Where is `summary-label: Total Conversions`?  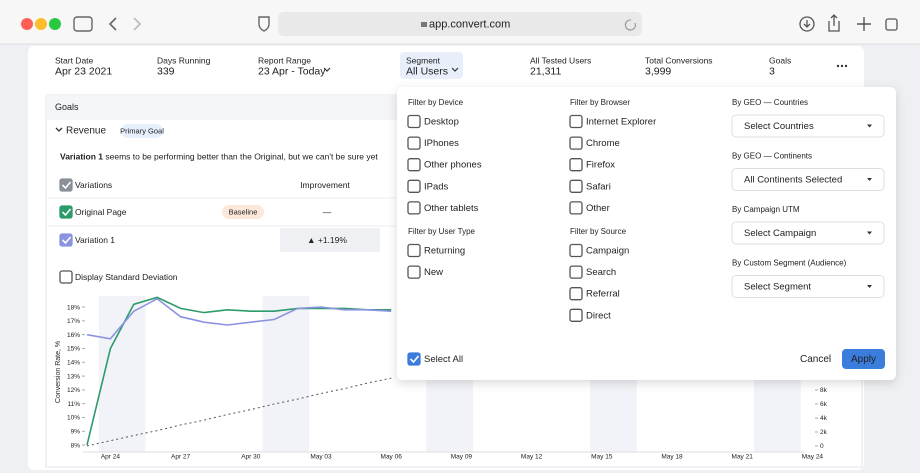 summary-label: Total Conversions is located at coordinates (679, 60).